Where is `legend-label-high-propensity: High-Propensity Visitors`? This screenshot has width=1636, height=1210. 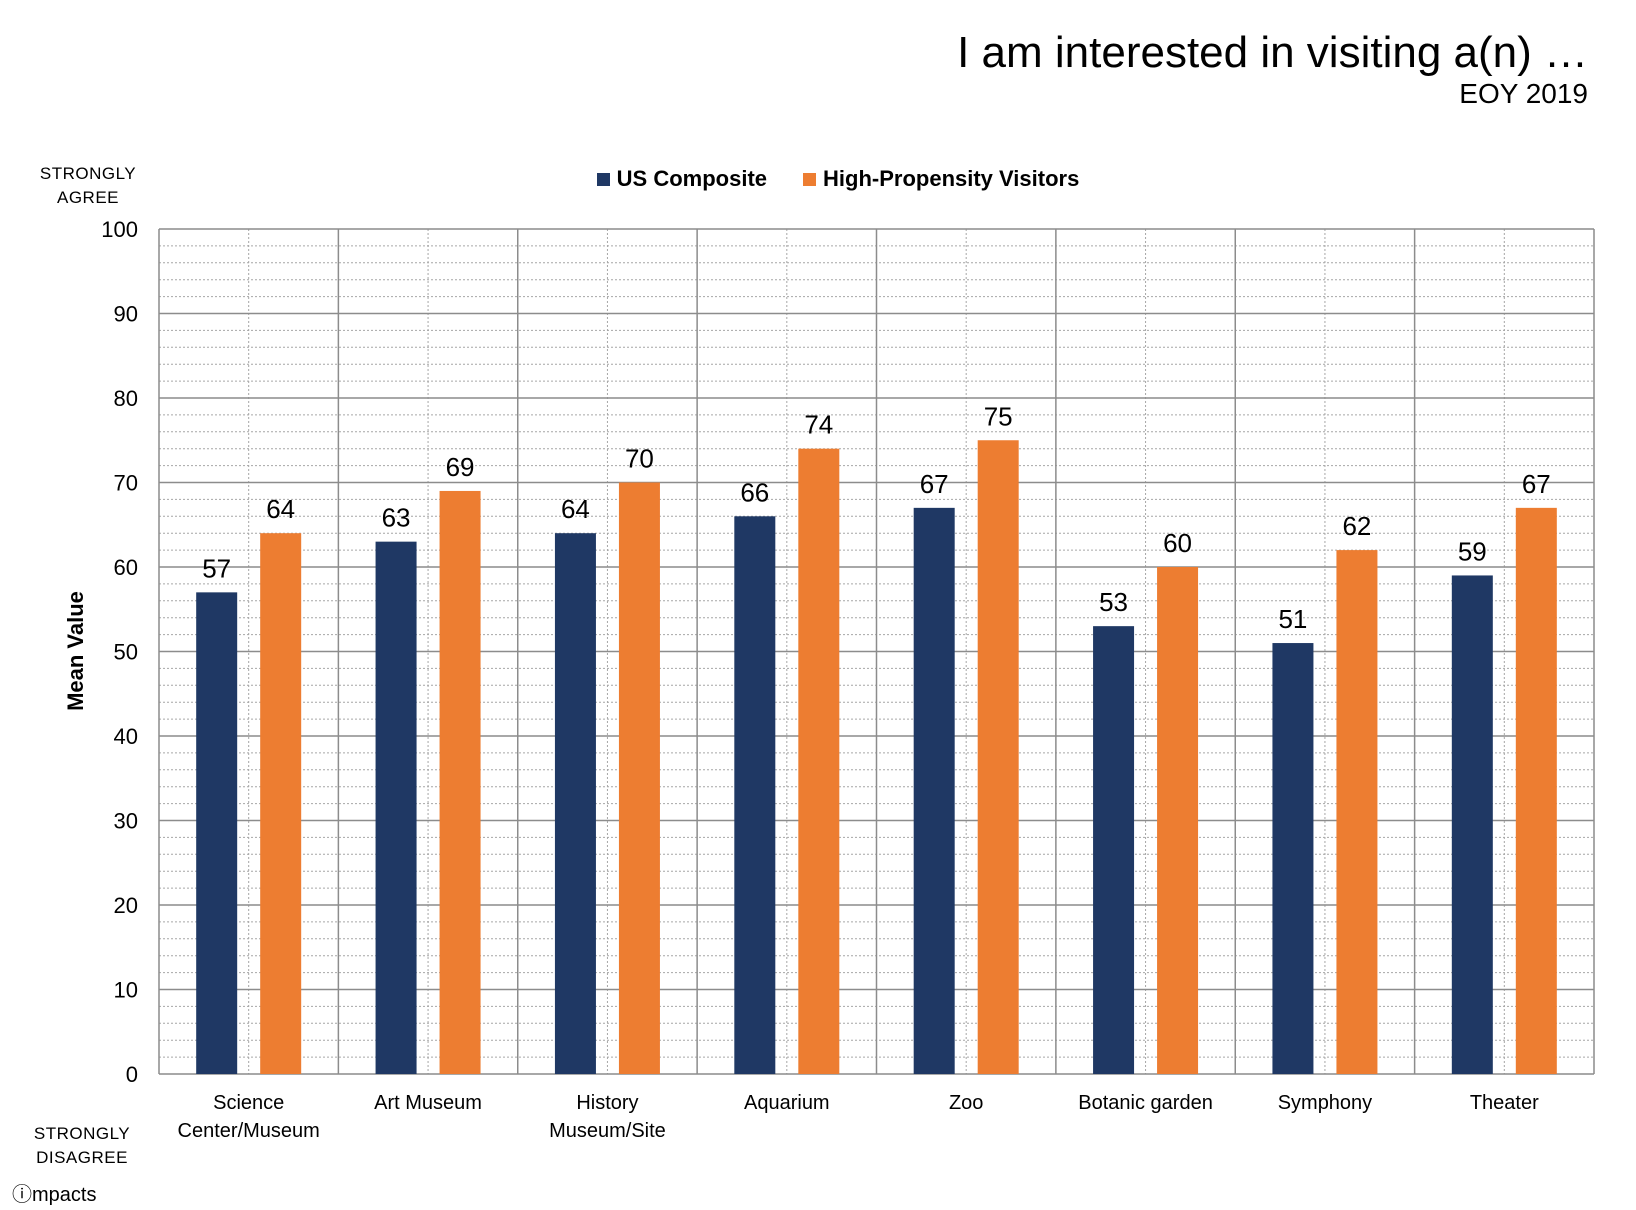
legend-label-high-propensity: High-Propensity Visitors is located at coordinates (951, 178).